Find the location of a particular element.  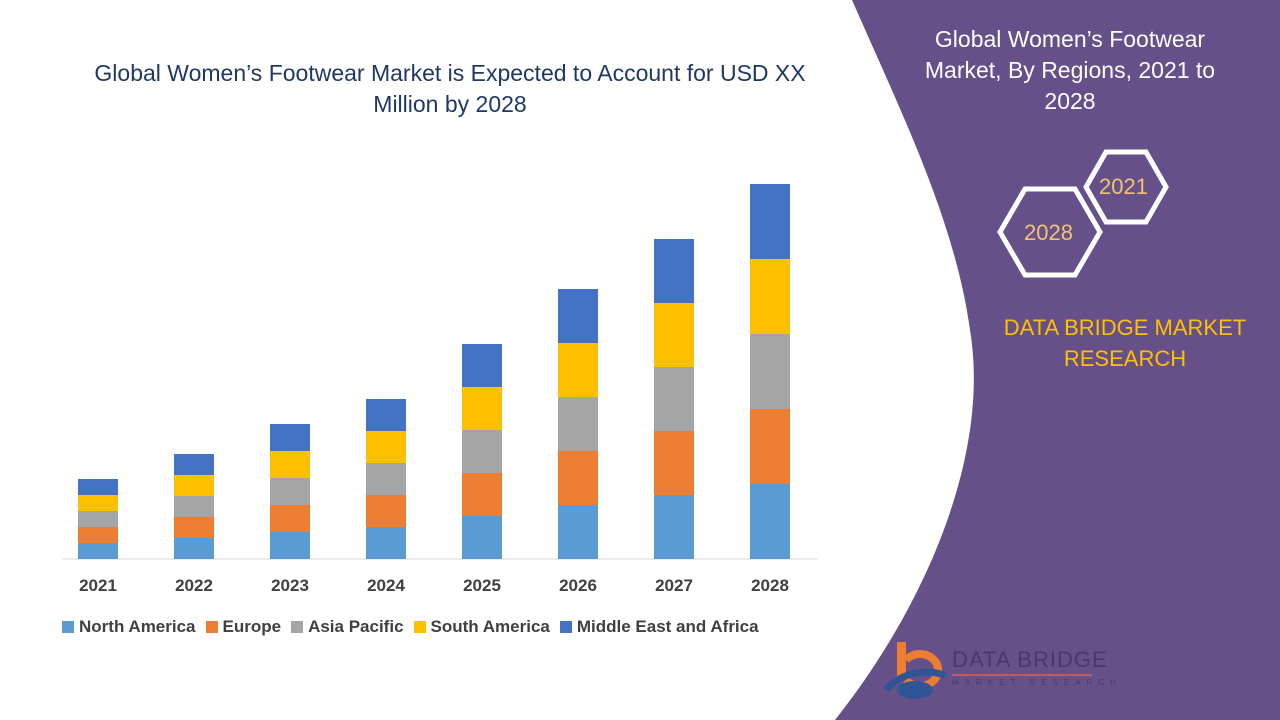

bar-segment-2026-middle-east-and-africa is located at coordinates (578, 316).